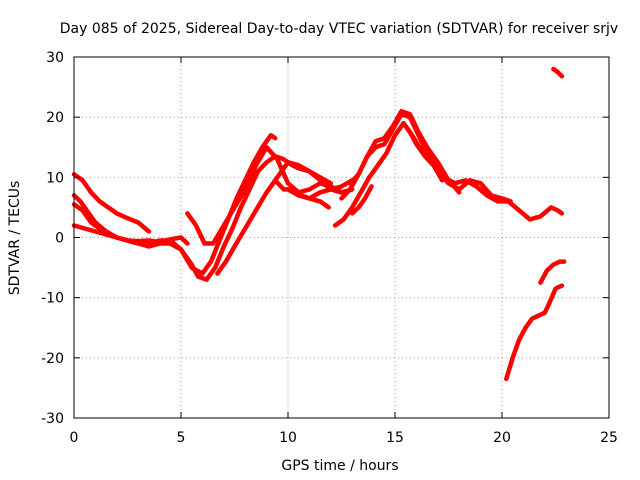 This screenshot has height=480, width=640. Describe the element at coordinates (59, 239) in the screenshot. I see `y-tick-label: 0` at that location.